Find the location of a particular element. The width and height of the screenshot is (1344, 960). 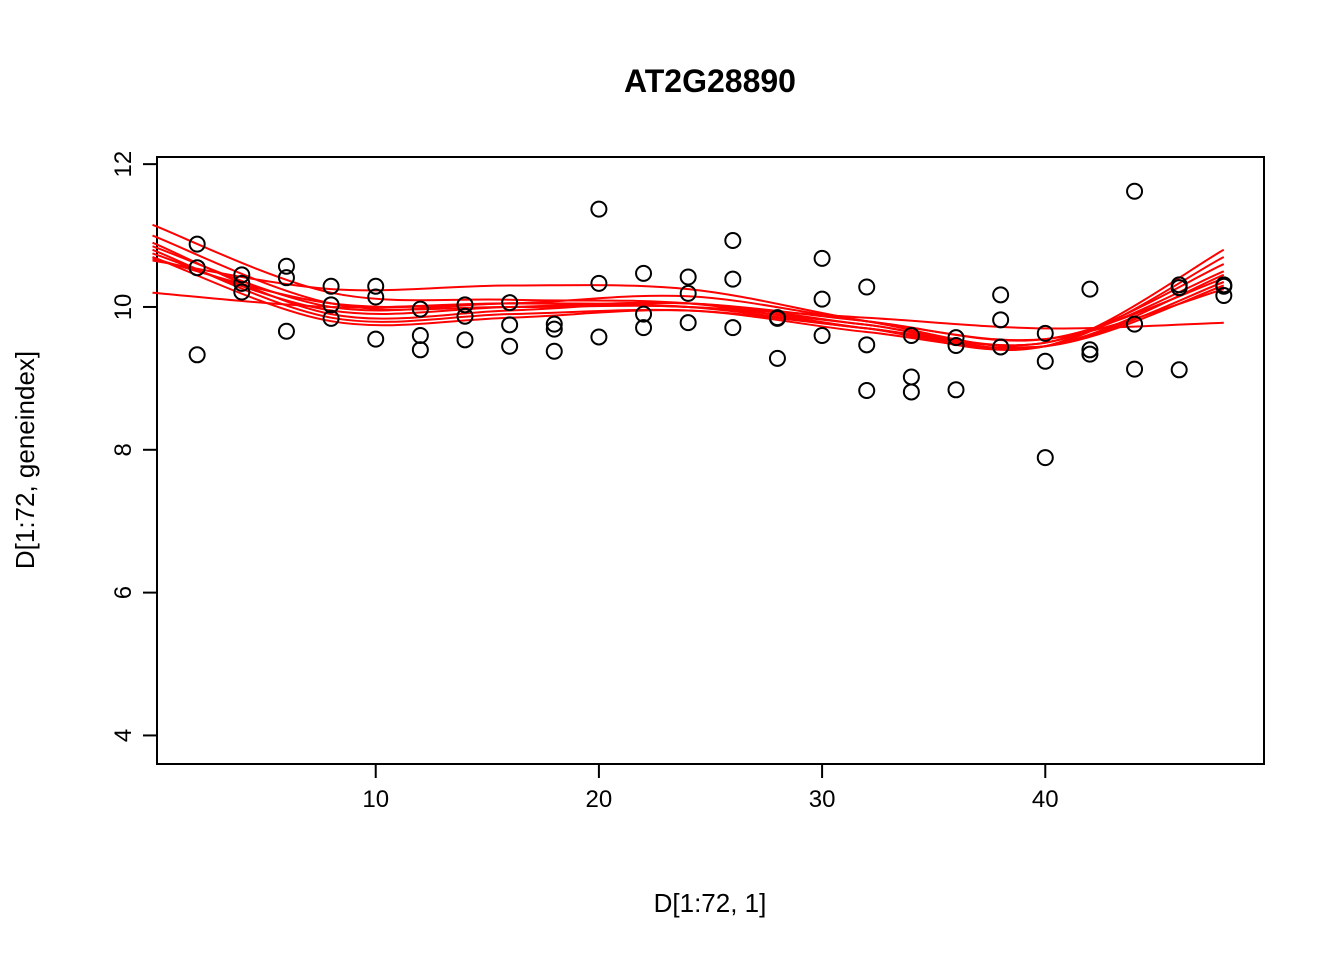

x-tick-label: 10 is located at coordinates (375, 799).